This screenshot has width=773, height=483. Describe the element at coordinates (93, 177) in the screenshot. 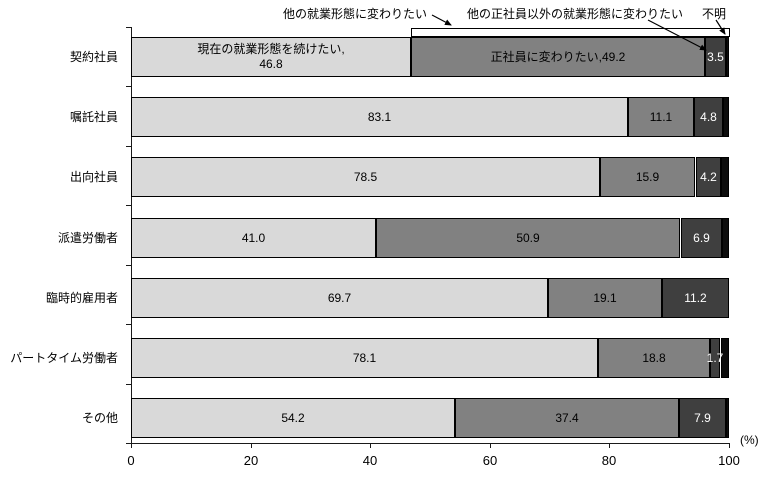

I see `category-label: 出向社員` at that location.